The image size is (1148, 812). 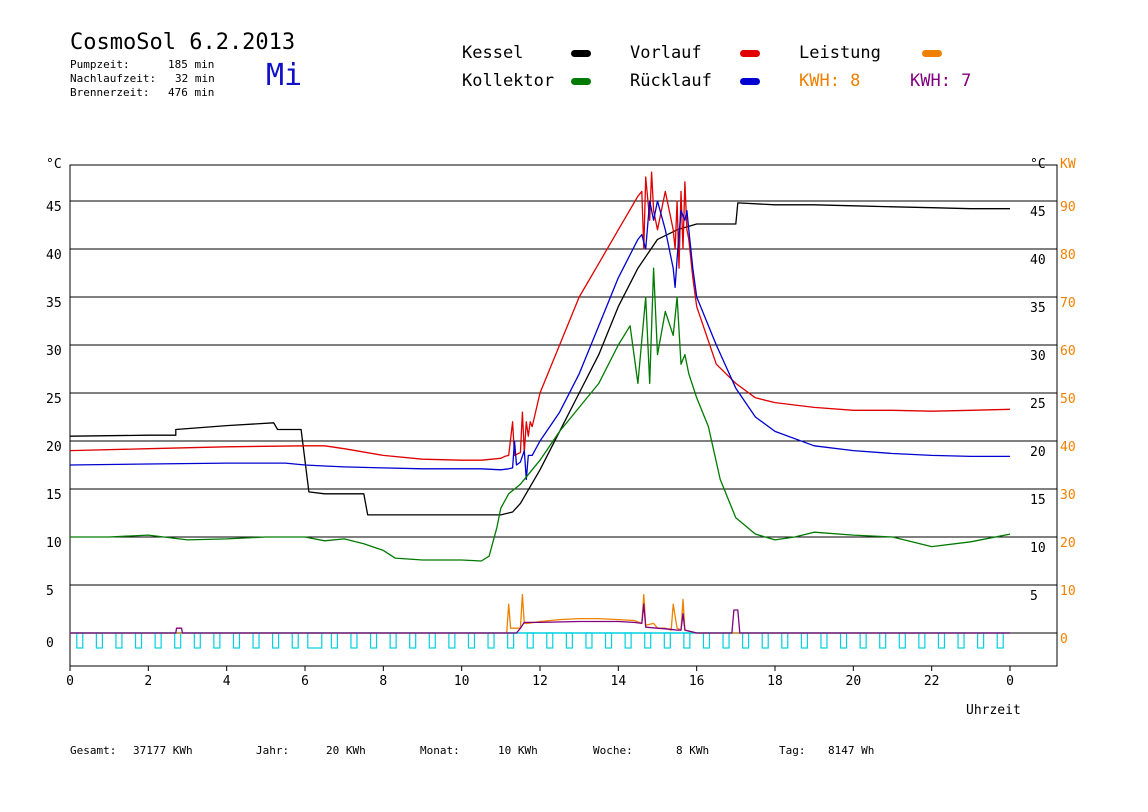 What do you see at coordinates (383, 681) in the screenshot?
I see `x-tick-4: 8` at bounding box center [383, 681].